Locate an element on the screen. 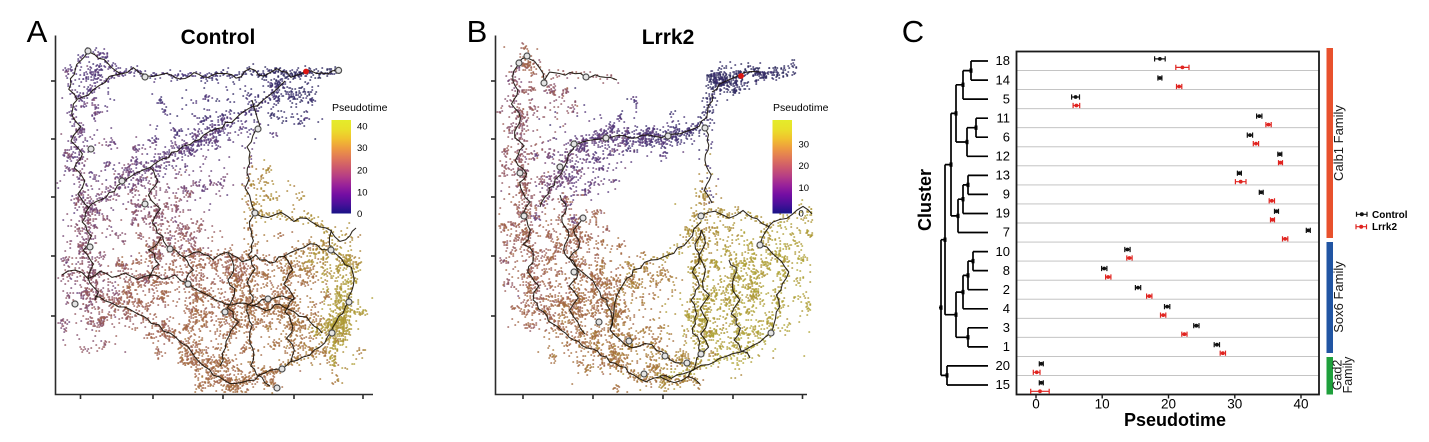 The height and width of the screenshot is (442, 1429). svg-text: 4 is located at coordinates (1006, 308).